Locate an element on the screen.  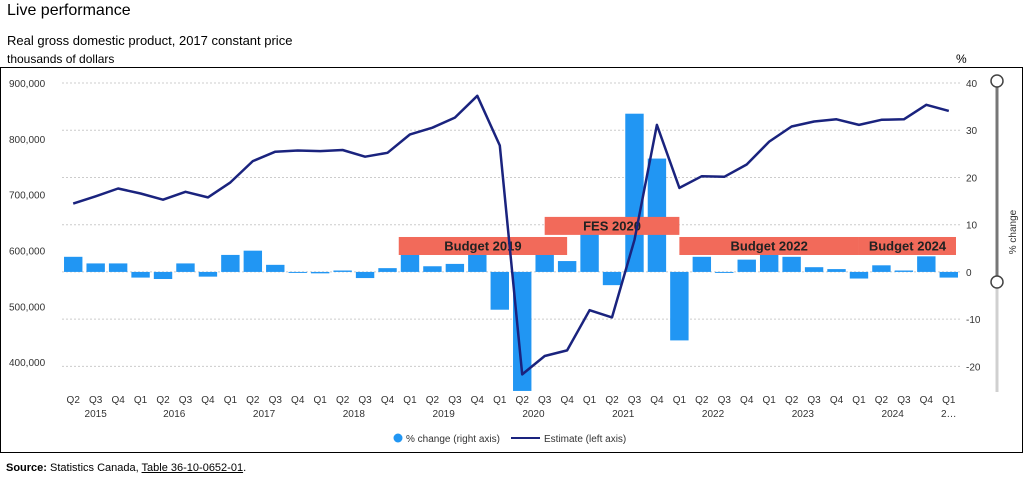
legend-bar-label: % change (right axis) is located at coordinates (453, 439).